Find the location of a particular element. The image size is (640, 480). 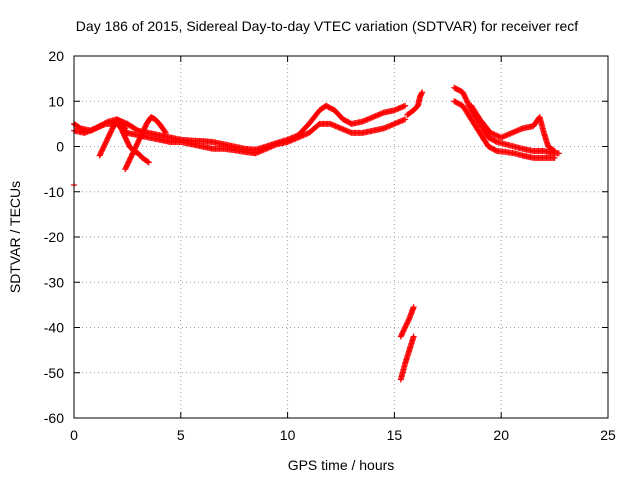

x-tick-label: 10 is located at coordinates (288, 435).